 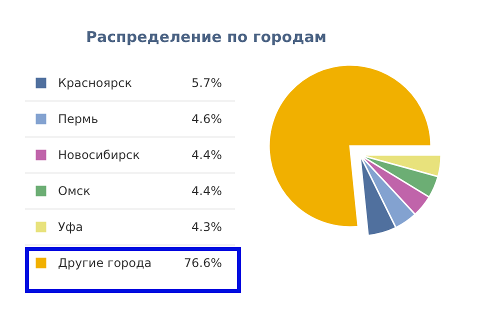 What do you see at coordinates (78, 119) in the screenshot?
I see `legend-label: Пермь` at bounding box center [78, 119].